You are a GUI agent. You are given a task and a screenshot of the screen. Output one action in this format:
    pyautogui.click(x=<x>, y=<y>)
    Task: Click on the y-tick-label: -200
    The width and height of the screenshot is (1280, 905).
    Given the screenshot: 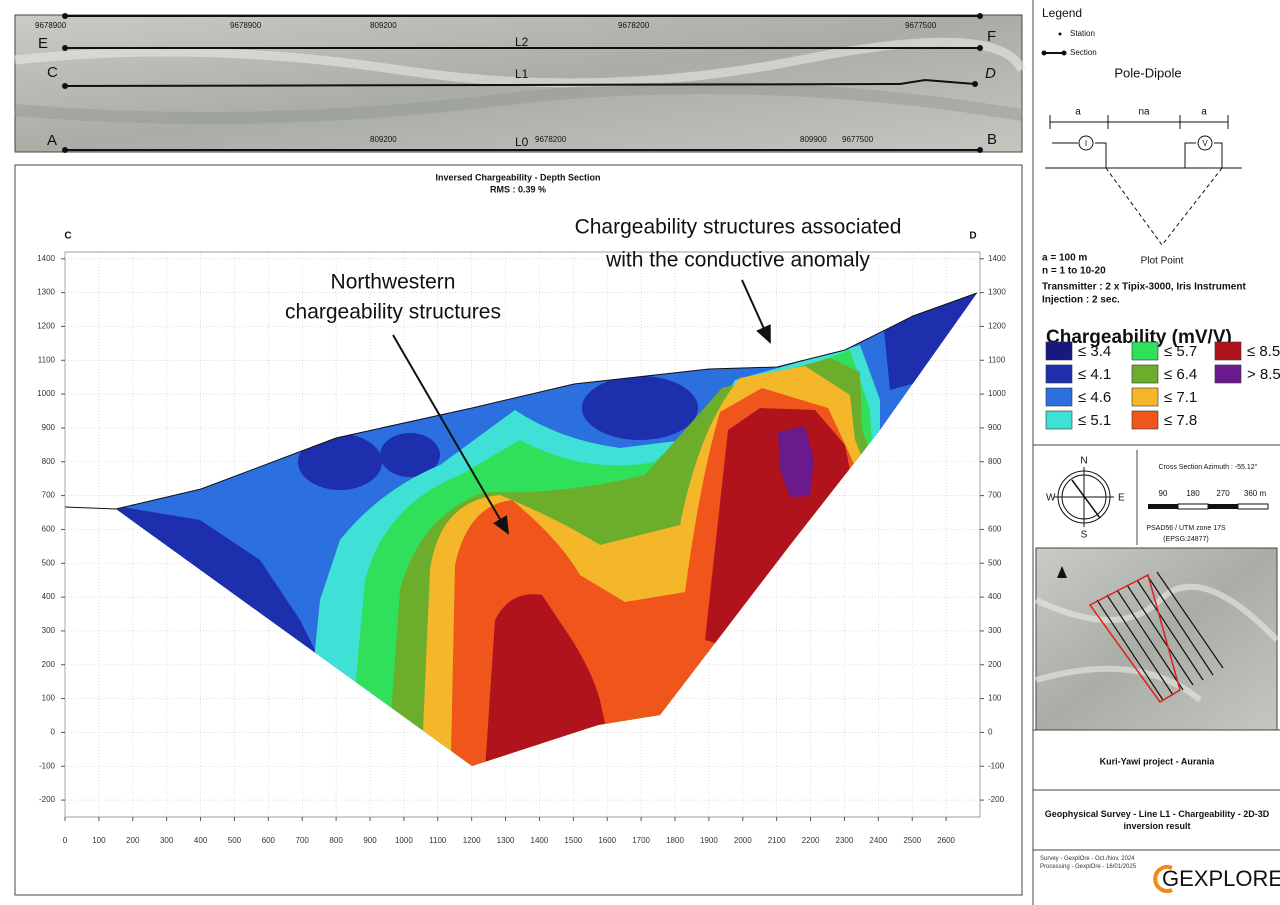 What is the action you would take?
    pyautogui.click(x=996, y=799)
    